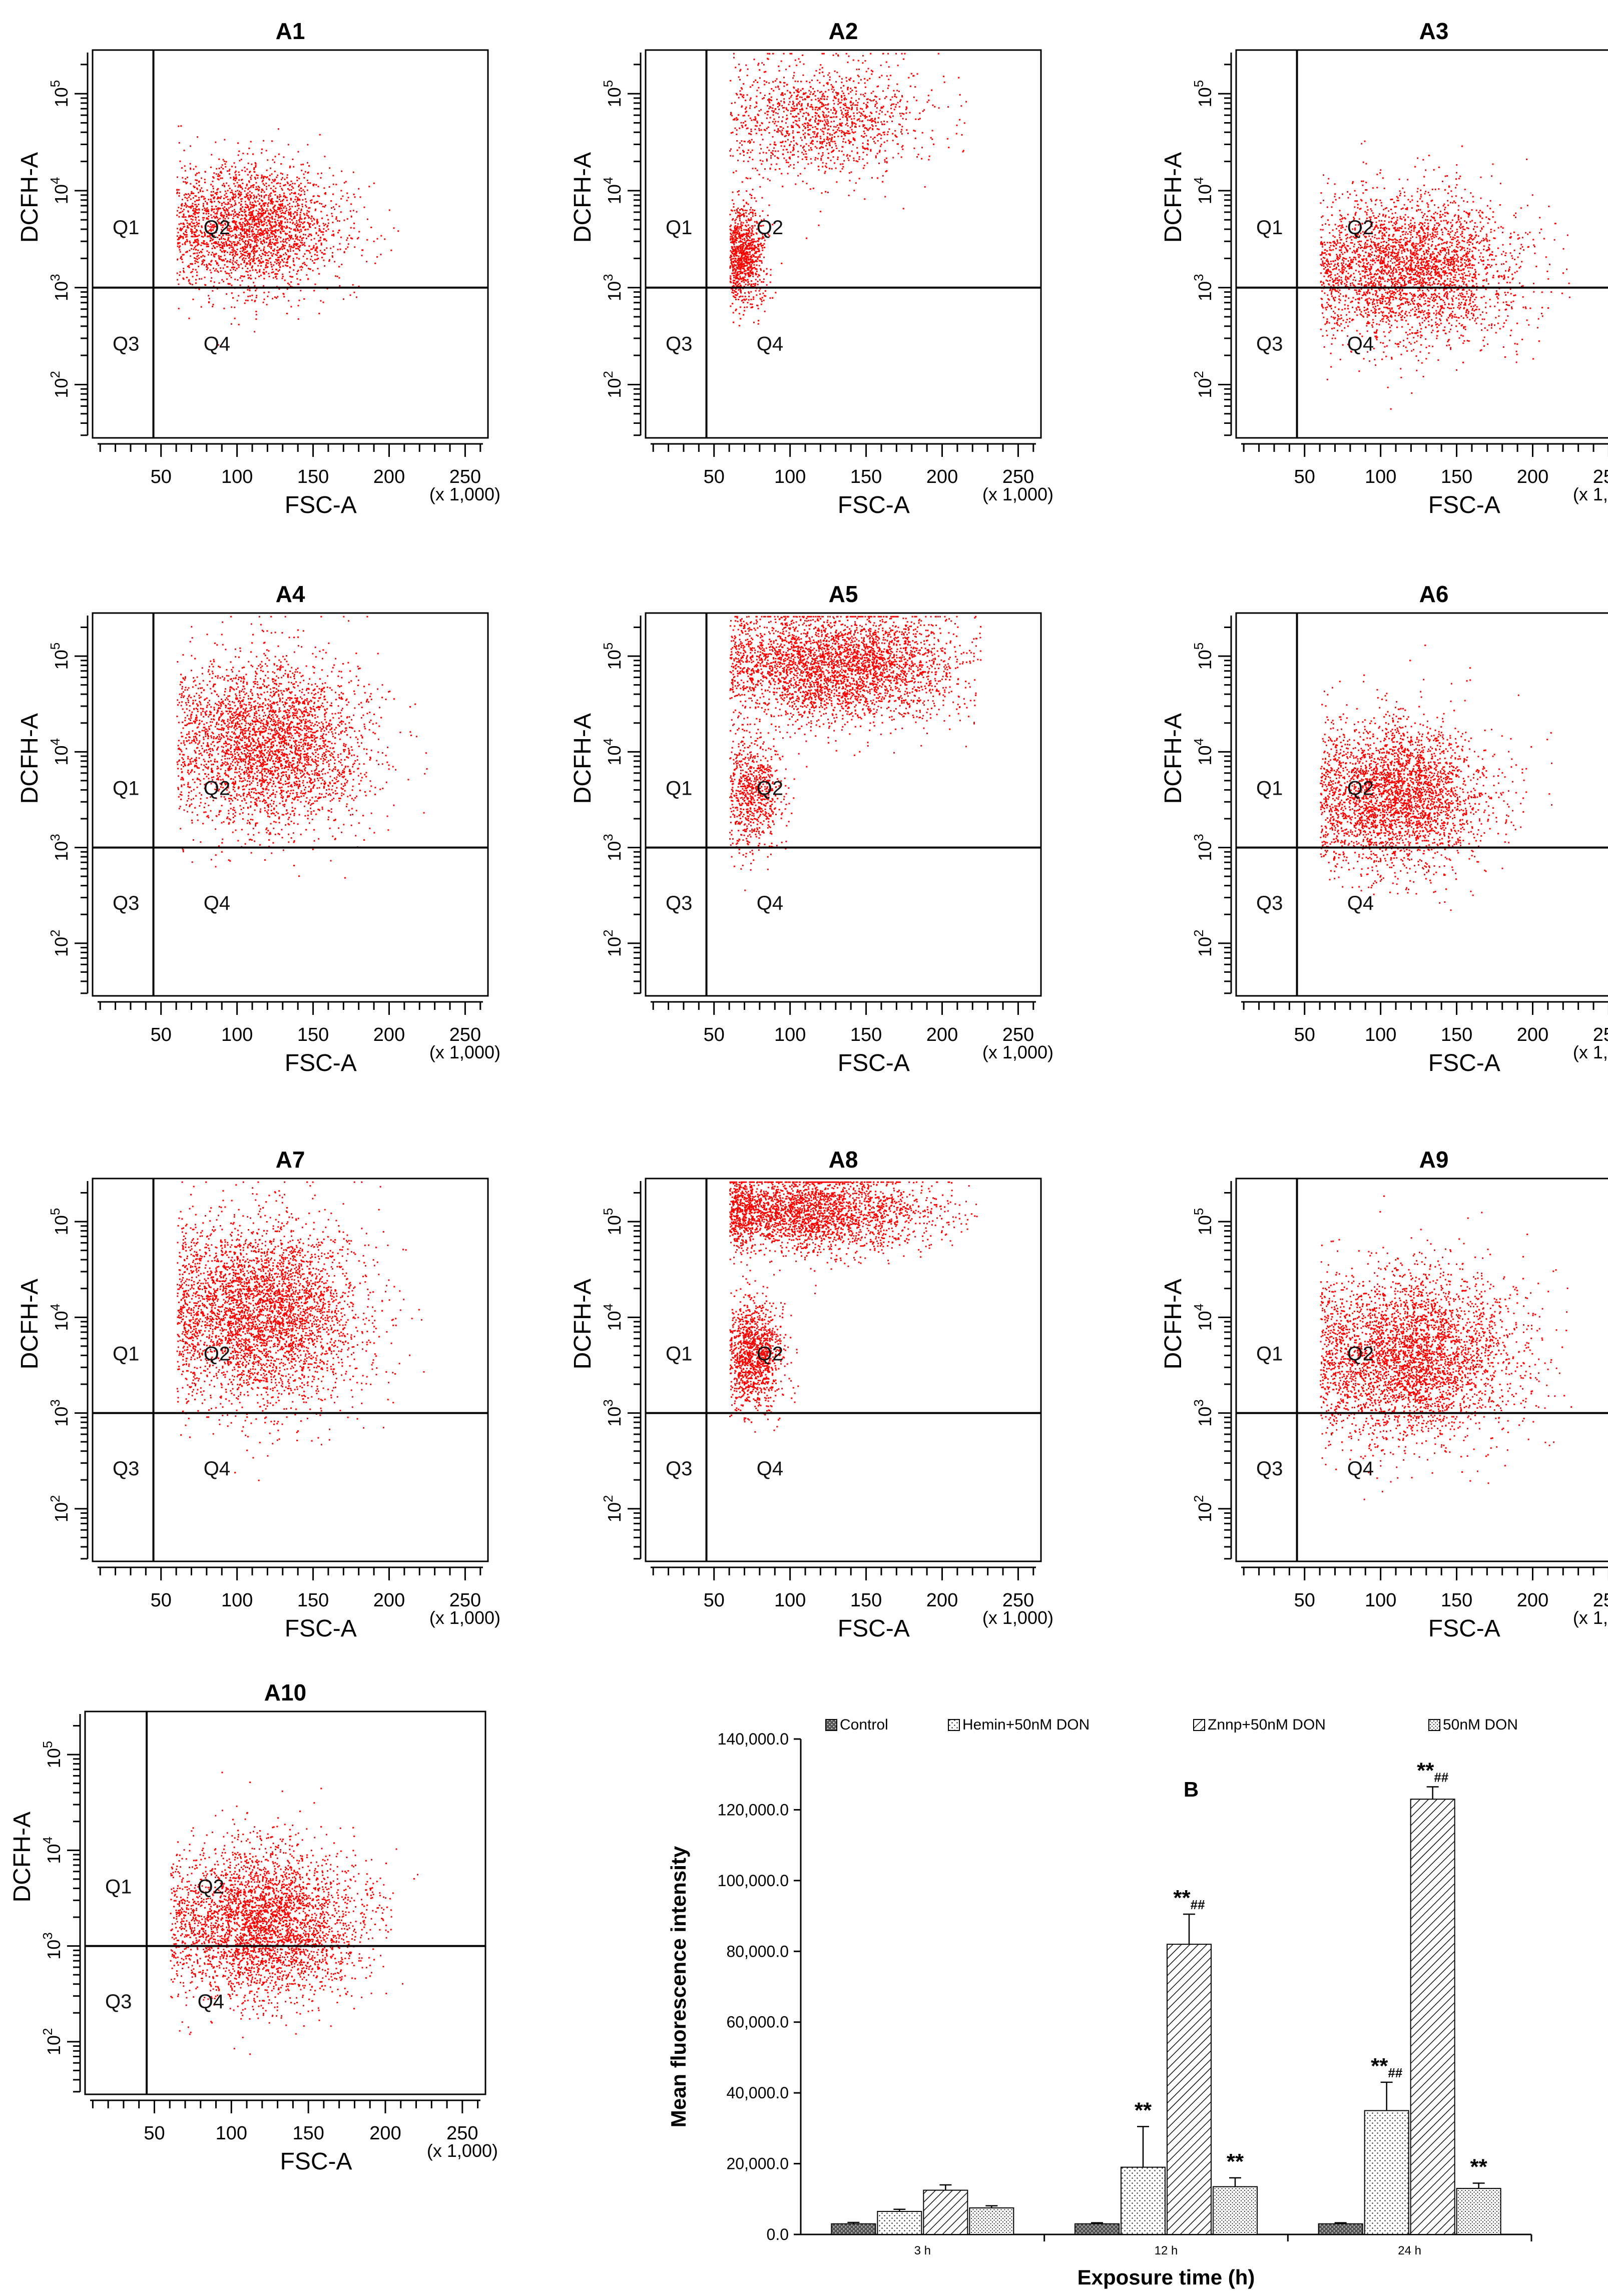 This screenshot has height=2296, width=1608. What do you see at coordinates (161, 1034) in the screenshot?
I see `x-tick-label: 50` at bounding box center [161, 1034].